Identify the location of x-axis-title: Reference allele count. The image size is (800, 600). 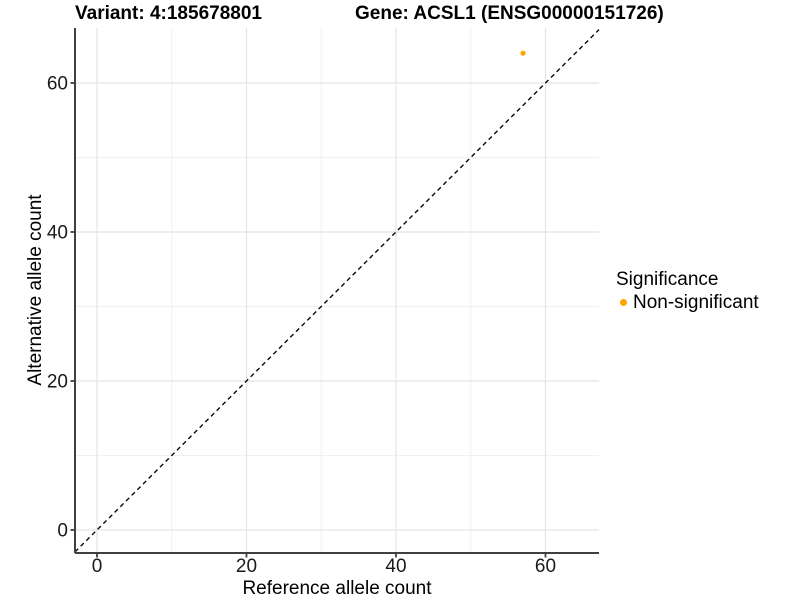
(337, 588).